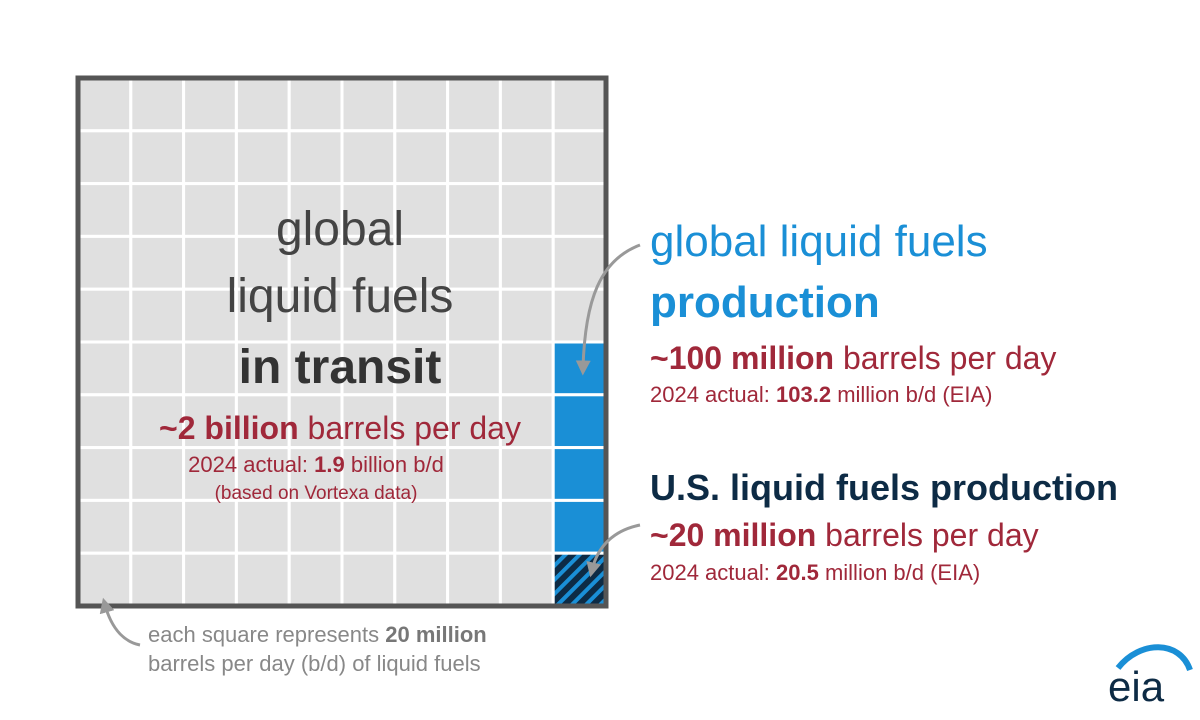 Image resolution: width=1200 pixels, height=720 pixels. What do you see at coordinates (819, 241) in the screenshot?
I see `title: global liquid fuels` at bounding box center [819, 241].